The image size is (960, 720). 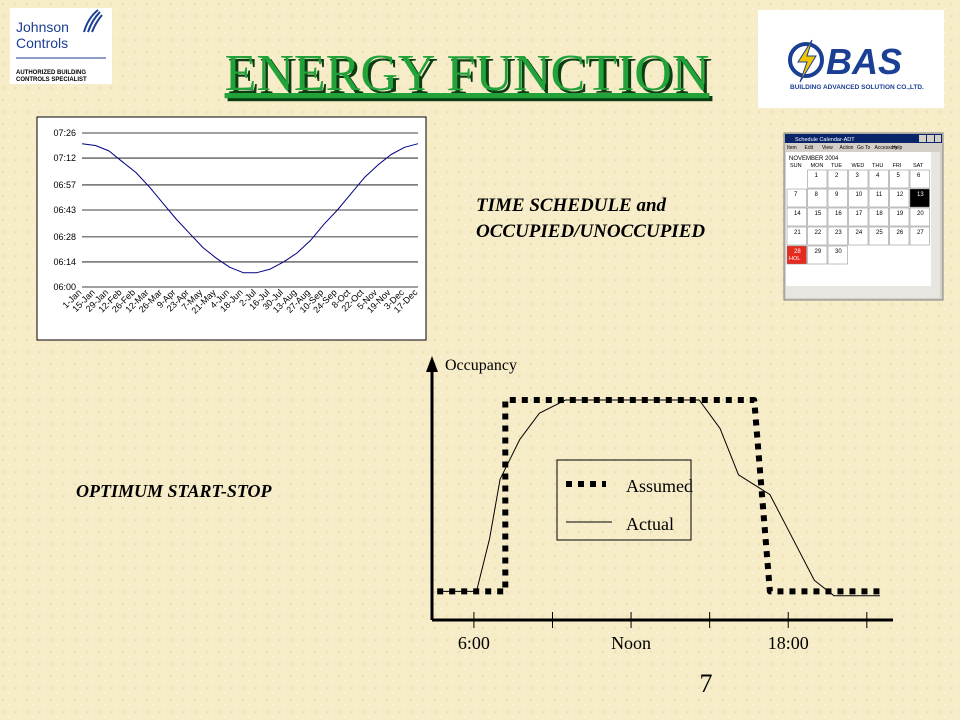 What do you see at coordinates (897, 166) in the screenshot?
I see `weekday: FRI` at bounding box center [897, 166].